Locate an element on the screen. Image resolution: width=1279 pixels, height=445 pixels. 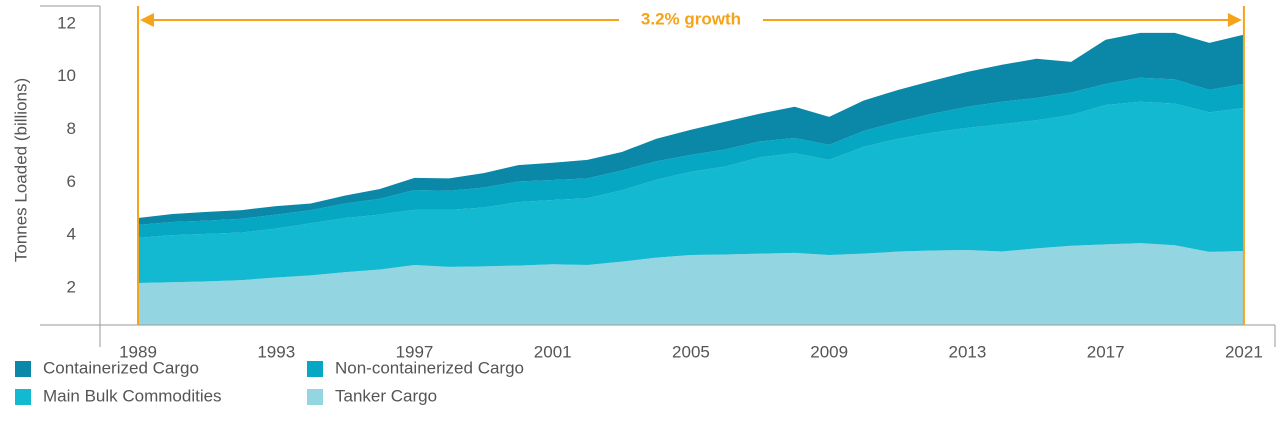
x-tick-label: 1997 is located at coordinates (415, 351).